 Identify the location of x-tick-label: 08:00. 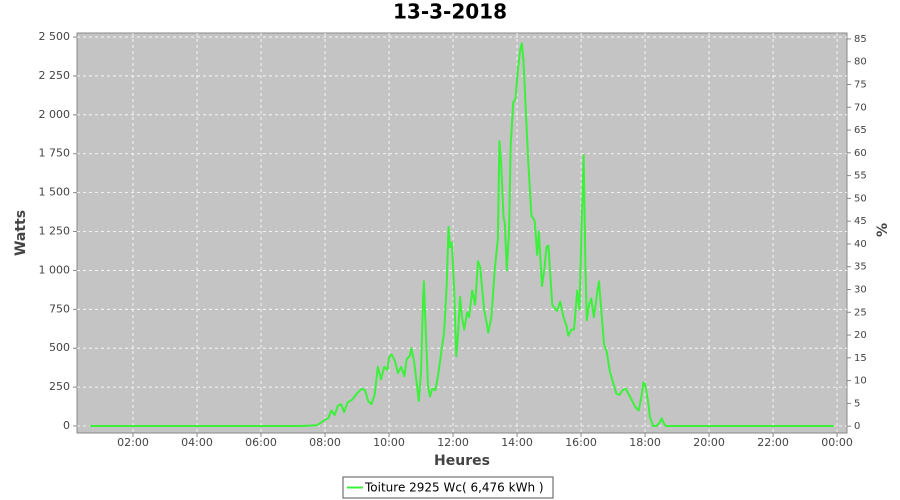
(325, 442).